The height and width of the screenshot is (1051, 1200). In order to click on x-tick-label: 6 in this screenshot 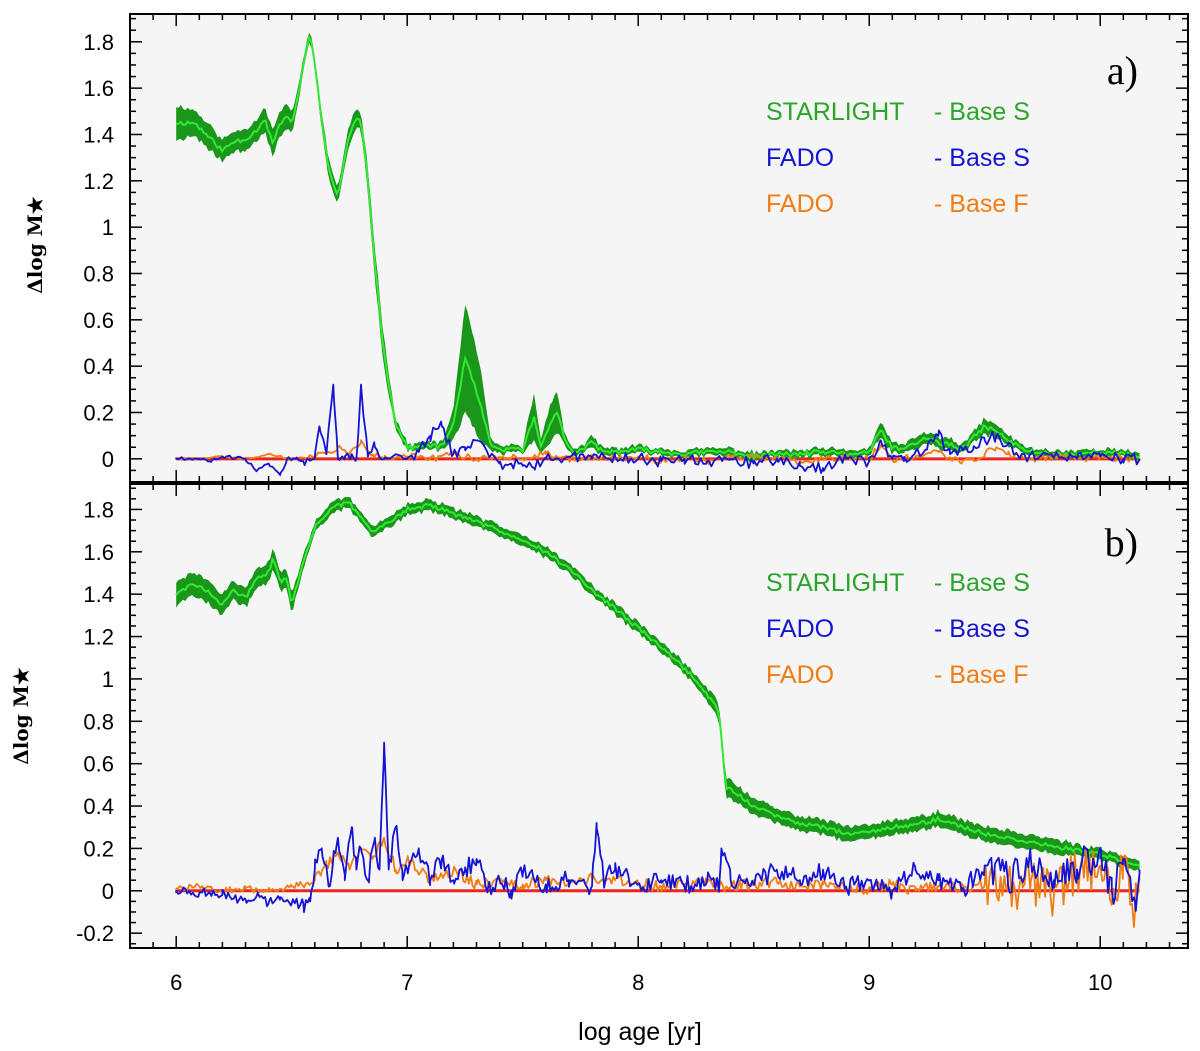, I will do `click(176, 982)`.